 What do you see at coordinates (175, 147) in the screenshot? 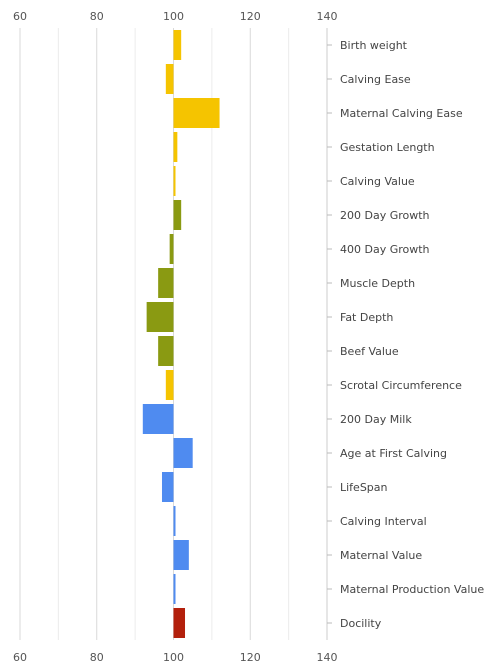
I see `bar-gestation-length` at bounding box center [175, 147].